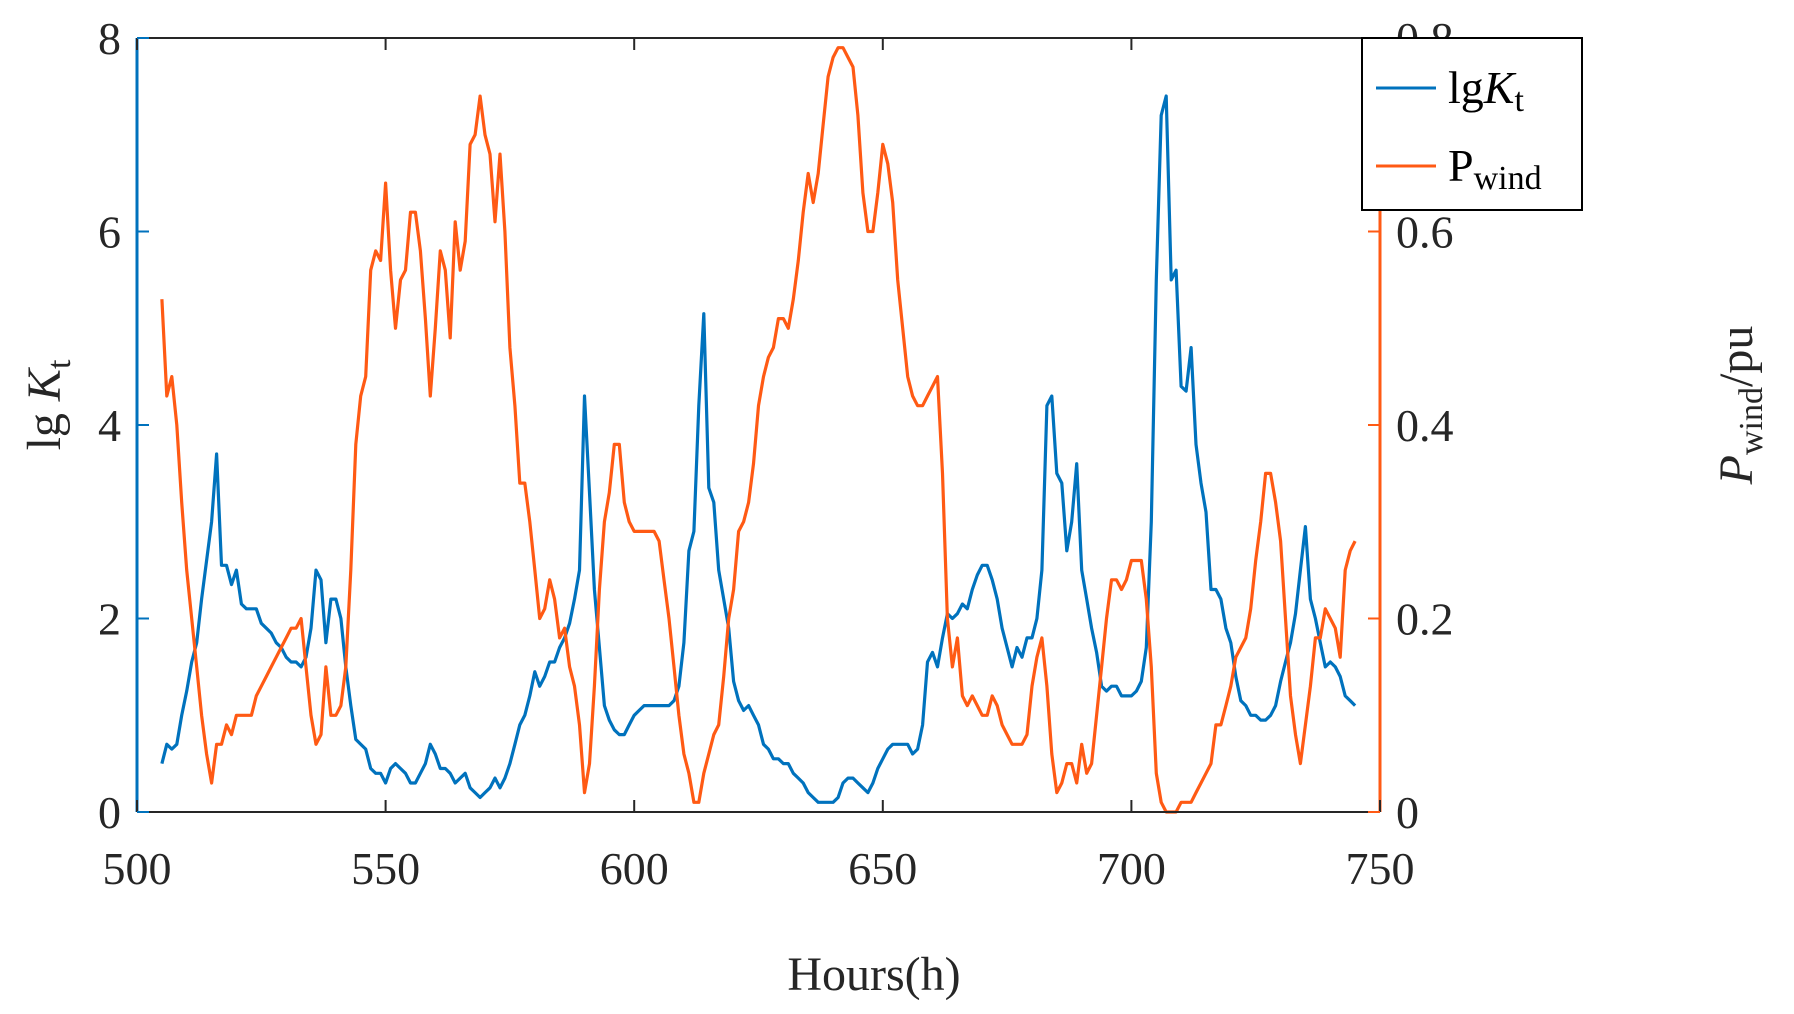  What do you see at coordinates (44, 425) in the screenshot?
I see `y-left-label-main: lg` at bounding box center [44, 425].